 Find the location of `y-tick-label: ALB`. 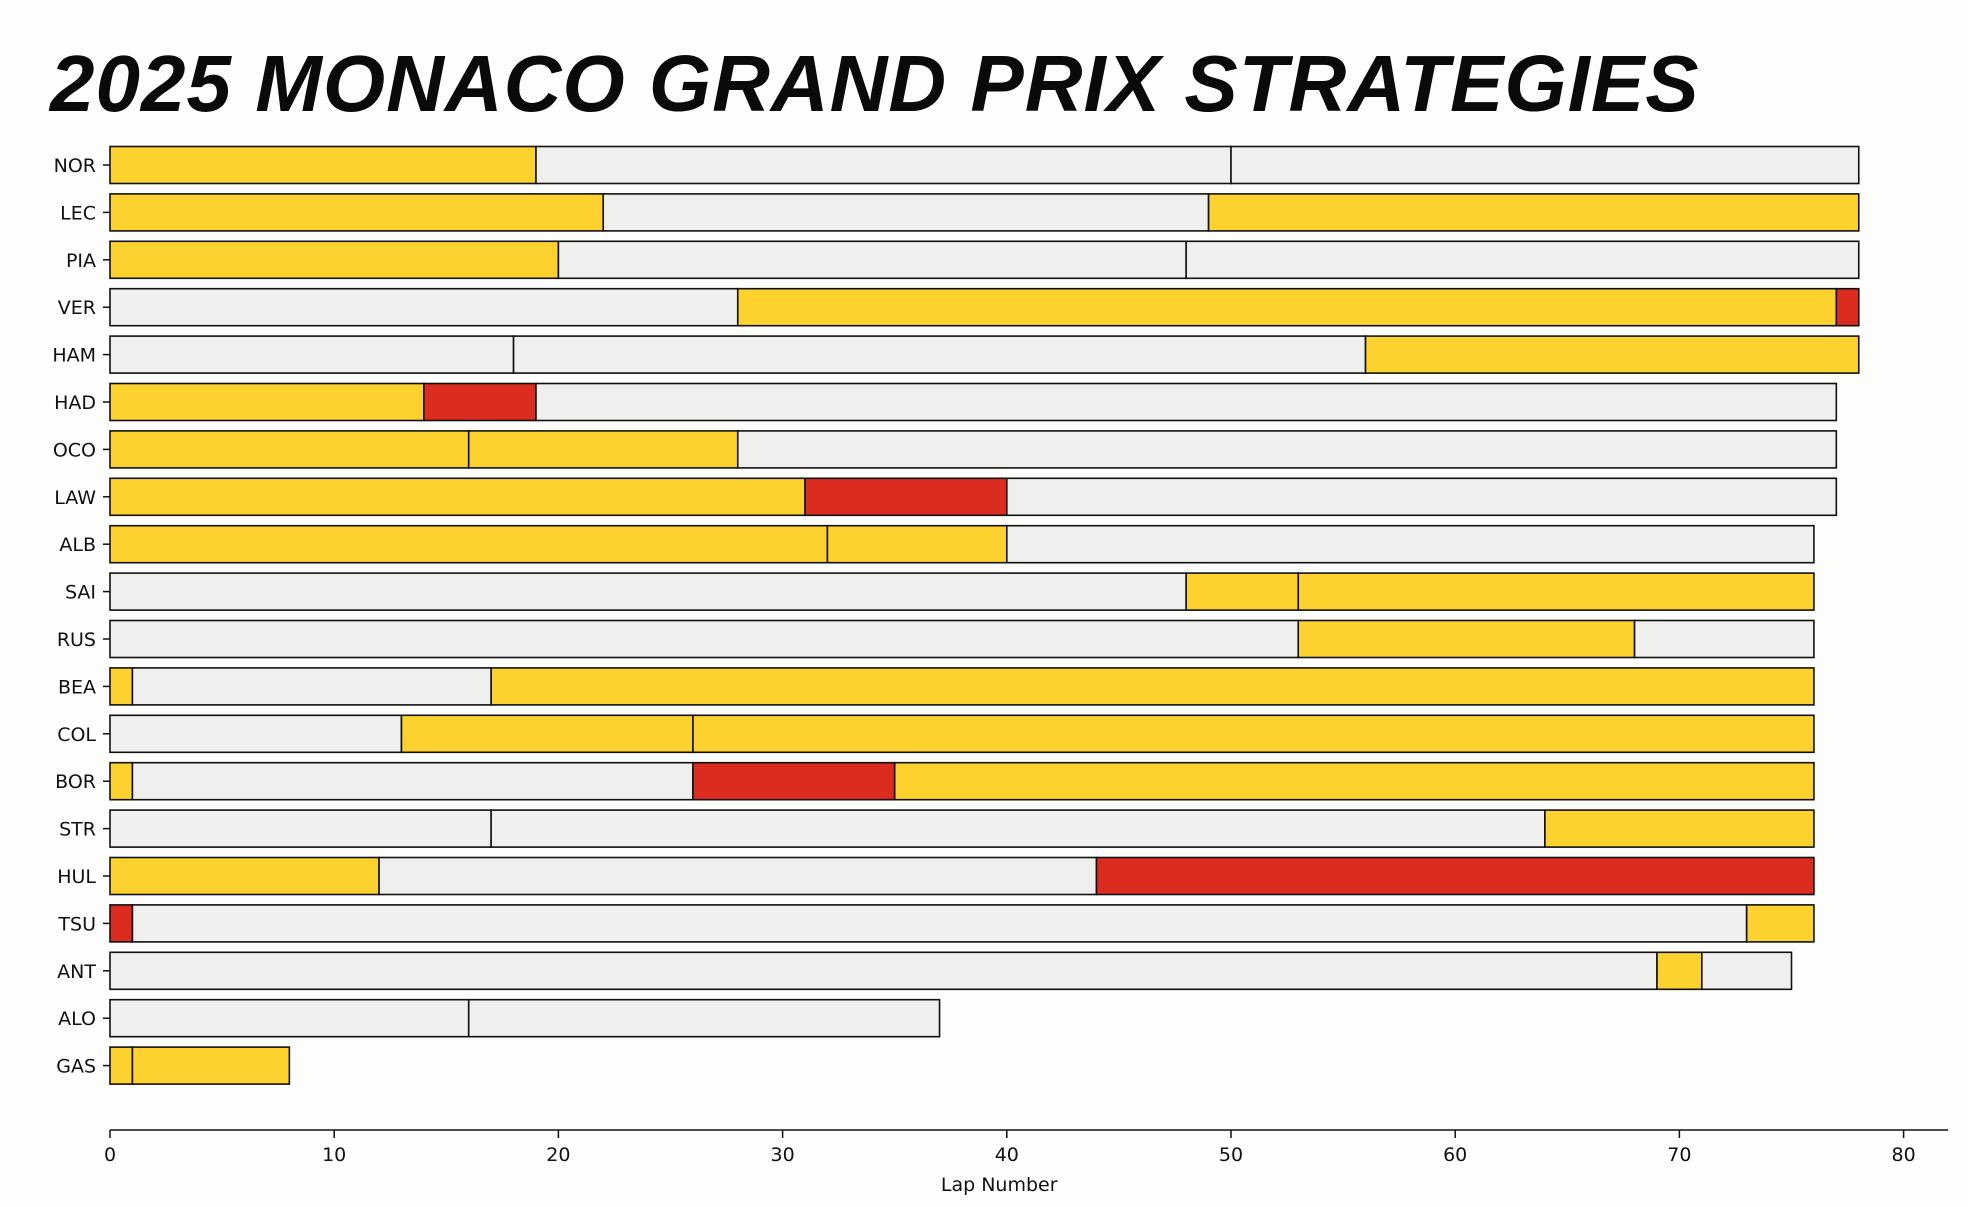

y-tick-label: ALB is located at coordinates (77, 545).